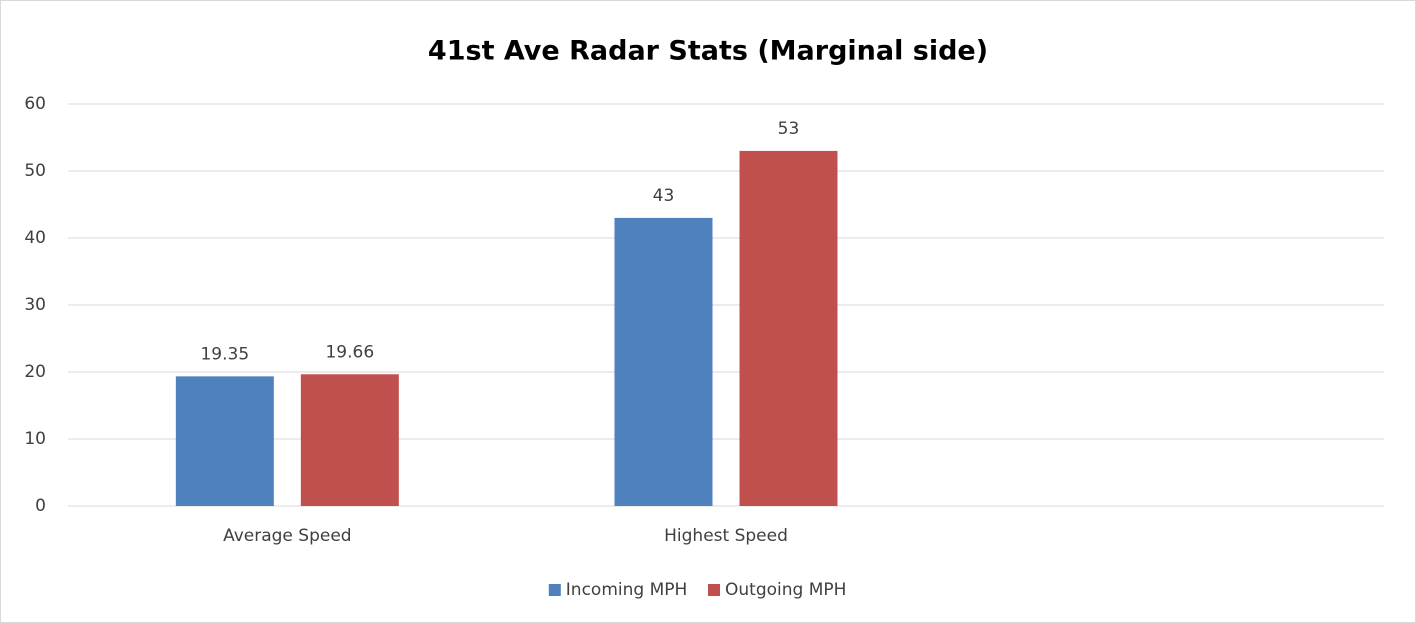  I want to click on data-label: 53, so click(789, 129).